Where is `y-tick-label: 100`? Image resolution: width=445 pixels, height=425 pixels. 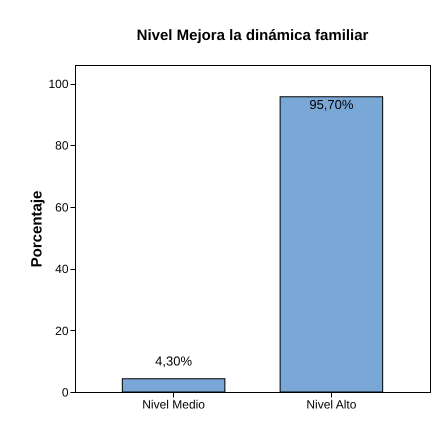 y-tick-label: 100 is located at coordinates (58, 84).